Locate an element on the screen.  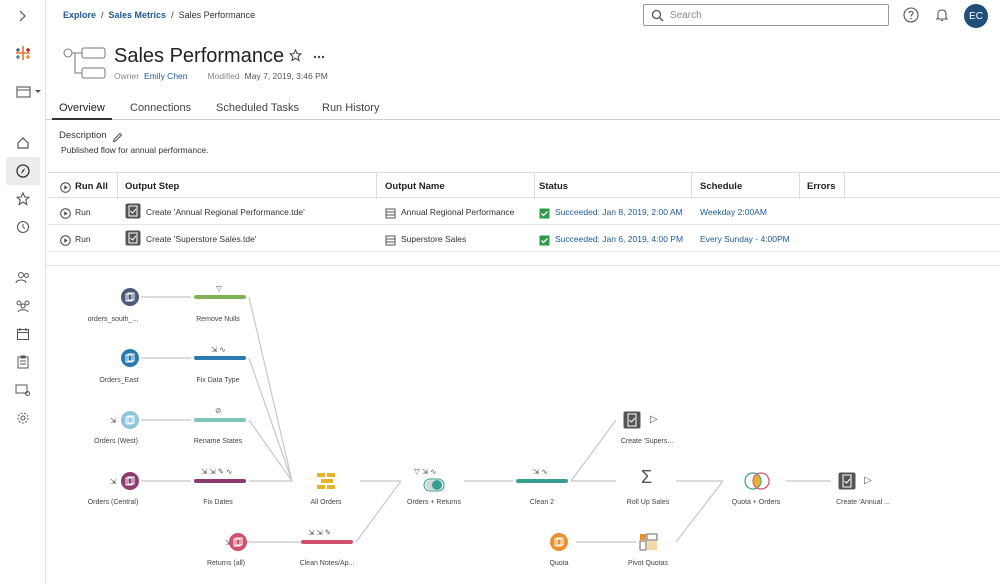
home-icon is located at coordinates (23, 143).